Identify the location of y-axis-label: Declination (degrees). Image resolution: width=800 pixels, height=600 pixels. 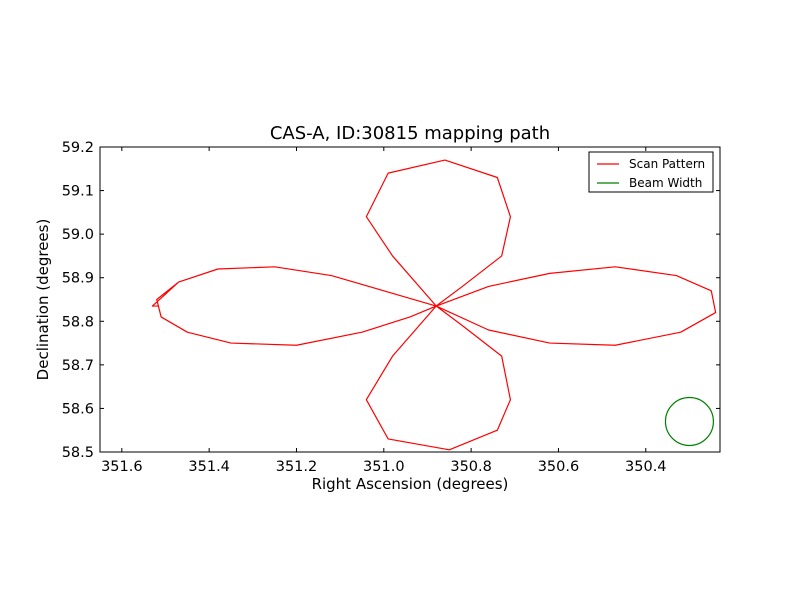
(43, 300).